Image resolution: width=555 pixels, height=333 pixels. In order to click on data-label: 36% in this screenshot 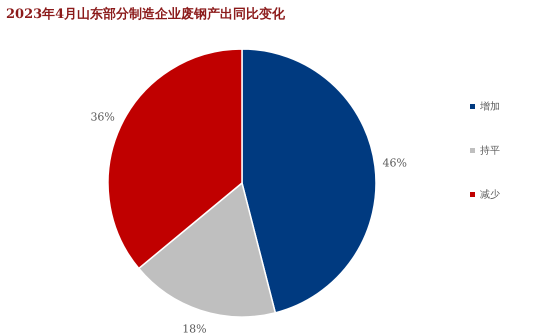, I will do `click(102, 117)`.